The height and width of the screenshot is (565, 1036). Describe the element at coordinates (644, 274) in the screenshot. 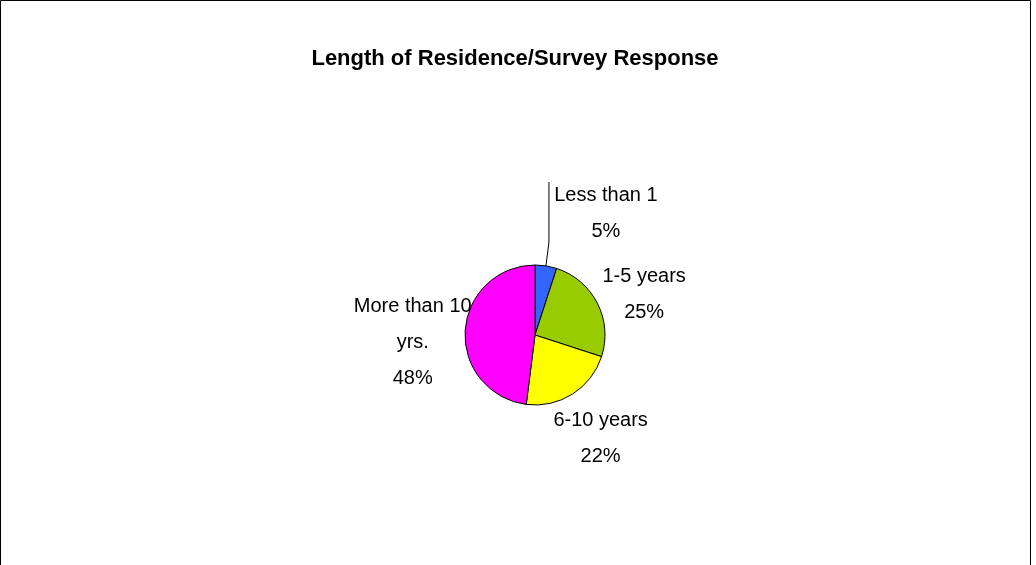

I see `slice-label: 1-5 years` at that location.